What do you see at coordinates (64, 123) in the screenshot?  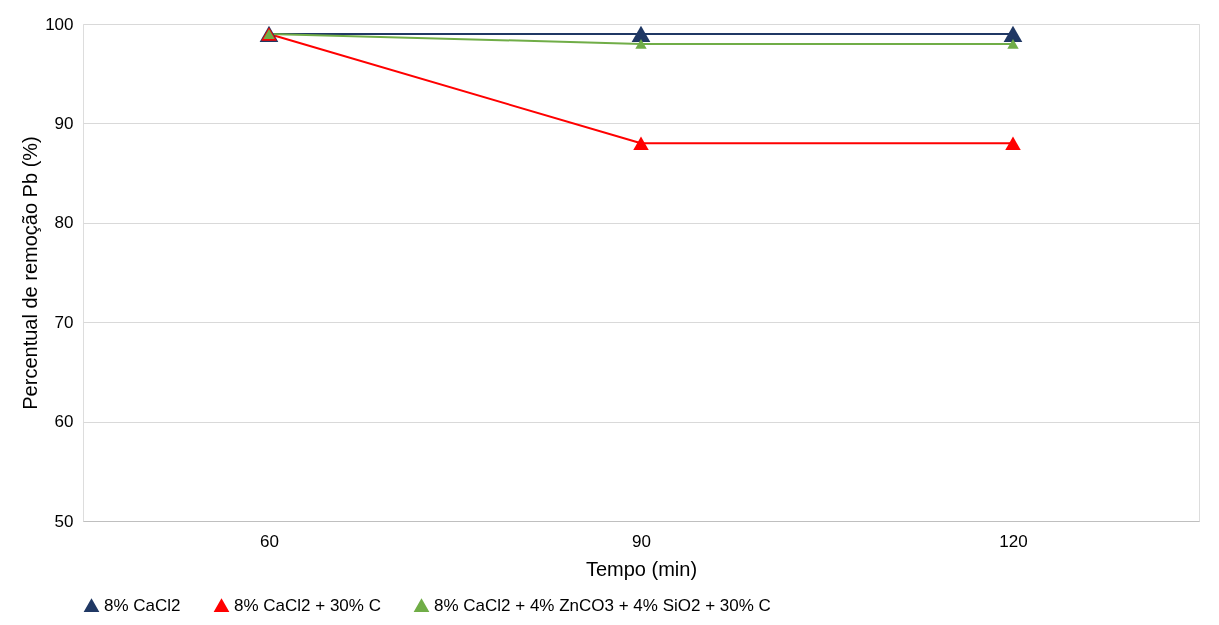 I see `y-tick-label: 90` at bounding box center [64, 123].